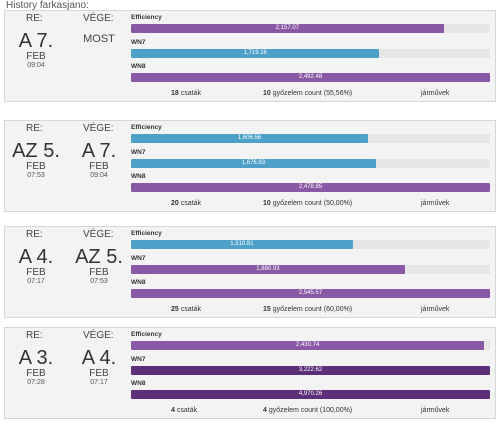  Describe the element at coordinates (267, 309) in the screenshot. I see `wins-value: 15` at that location.